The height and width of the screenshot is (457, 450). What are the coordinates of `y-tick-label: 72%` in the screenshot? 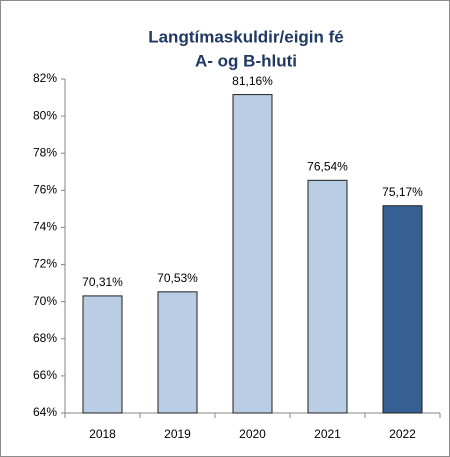 It's located at (45, 264).